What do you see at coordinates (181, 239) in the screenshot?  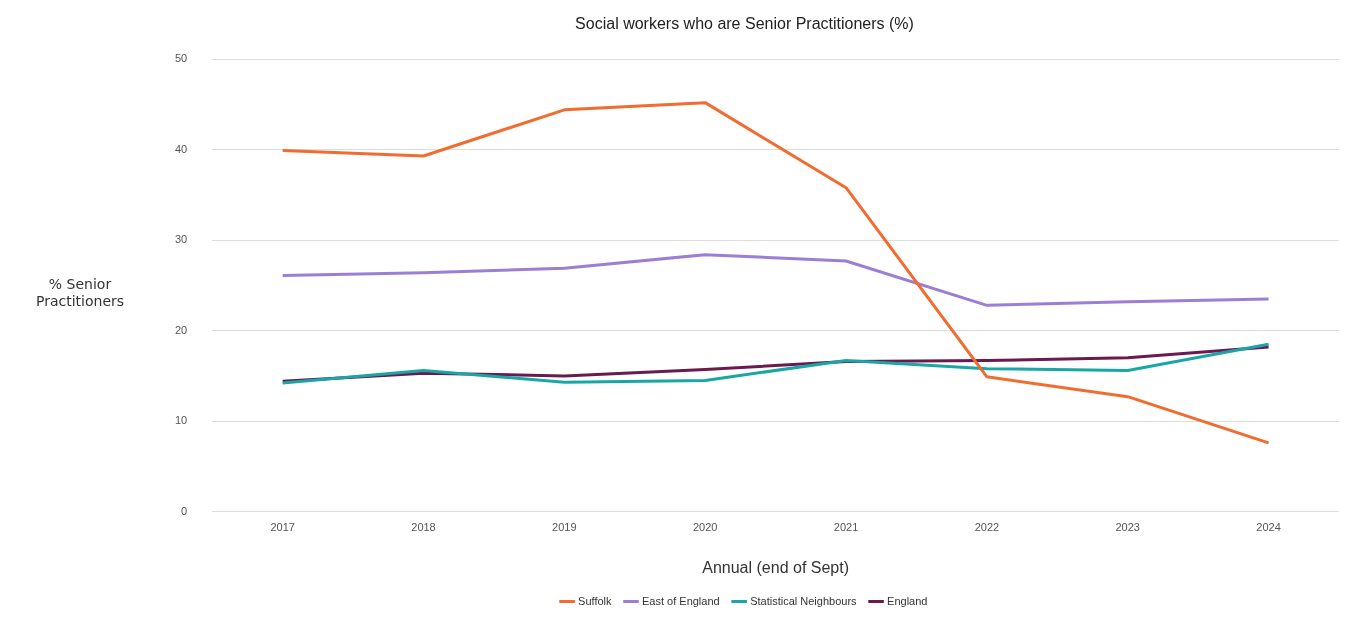 I see `y-tick-label: 30` at bounding box center [181, 239].